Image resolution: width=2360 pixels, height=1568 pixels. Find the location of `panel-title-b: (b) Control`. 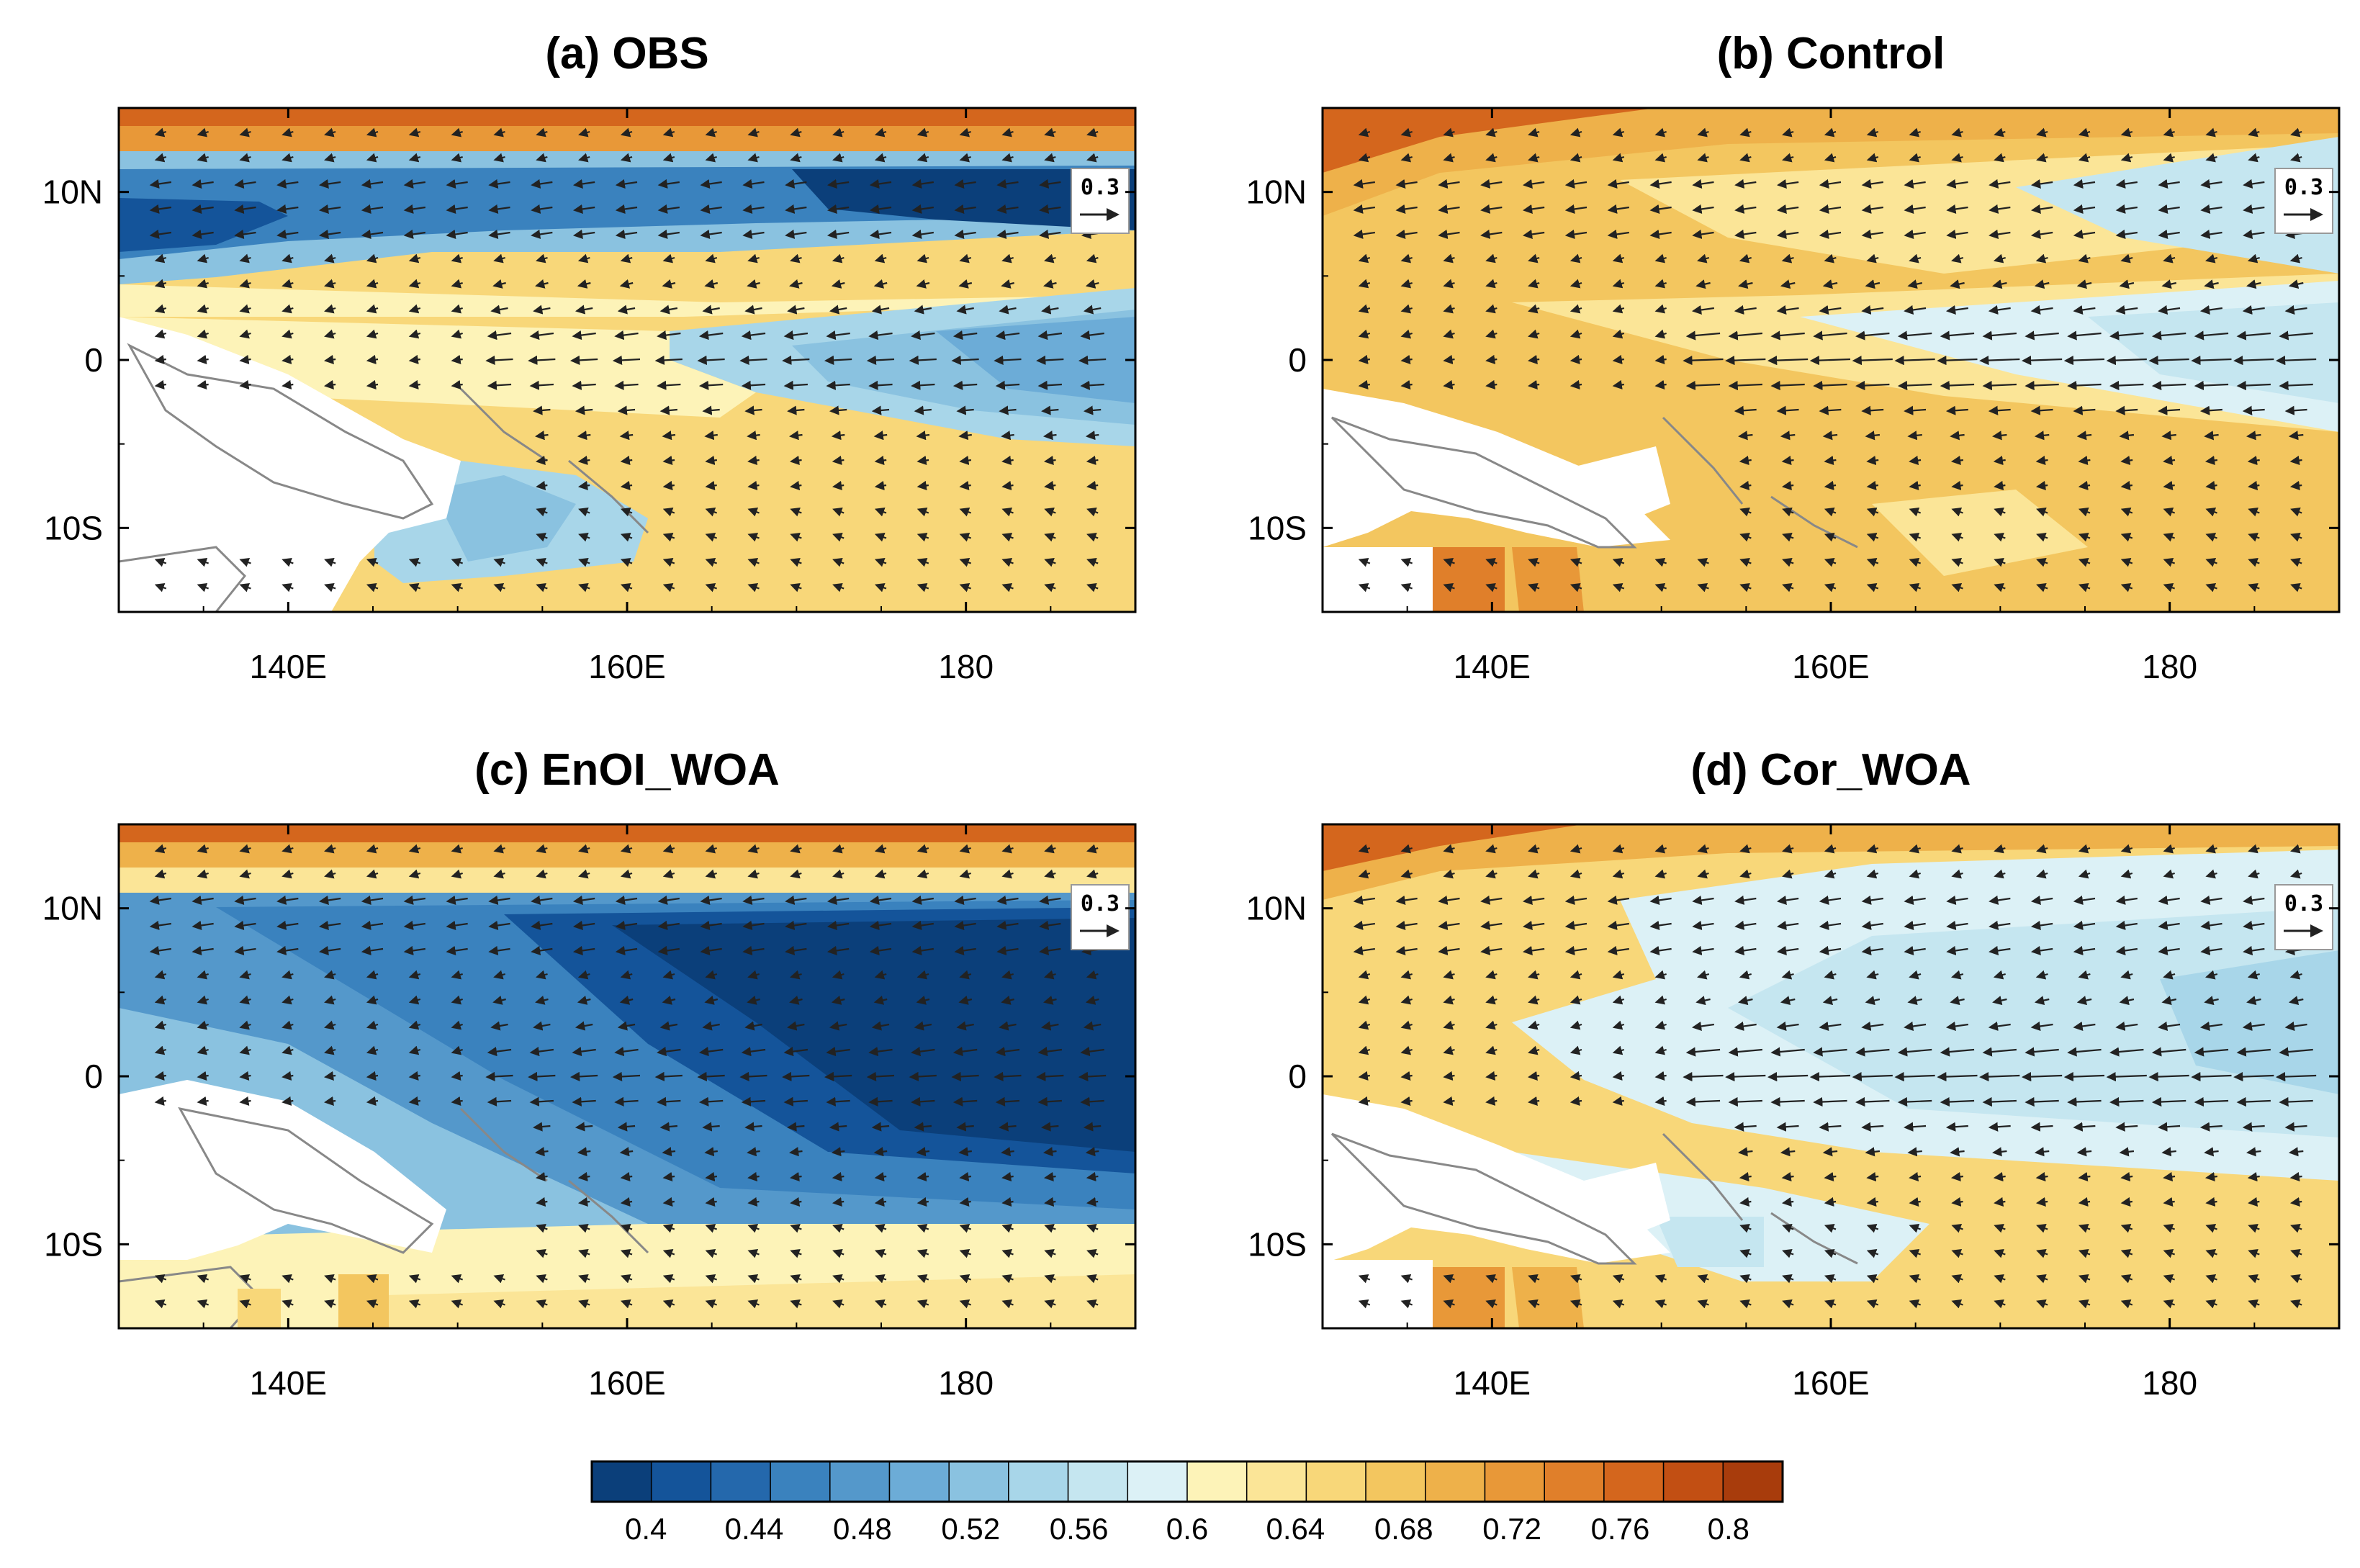

panel-title-b: (b) Control is located at coordinates (1831, 53).